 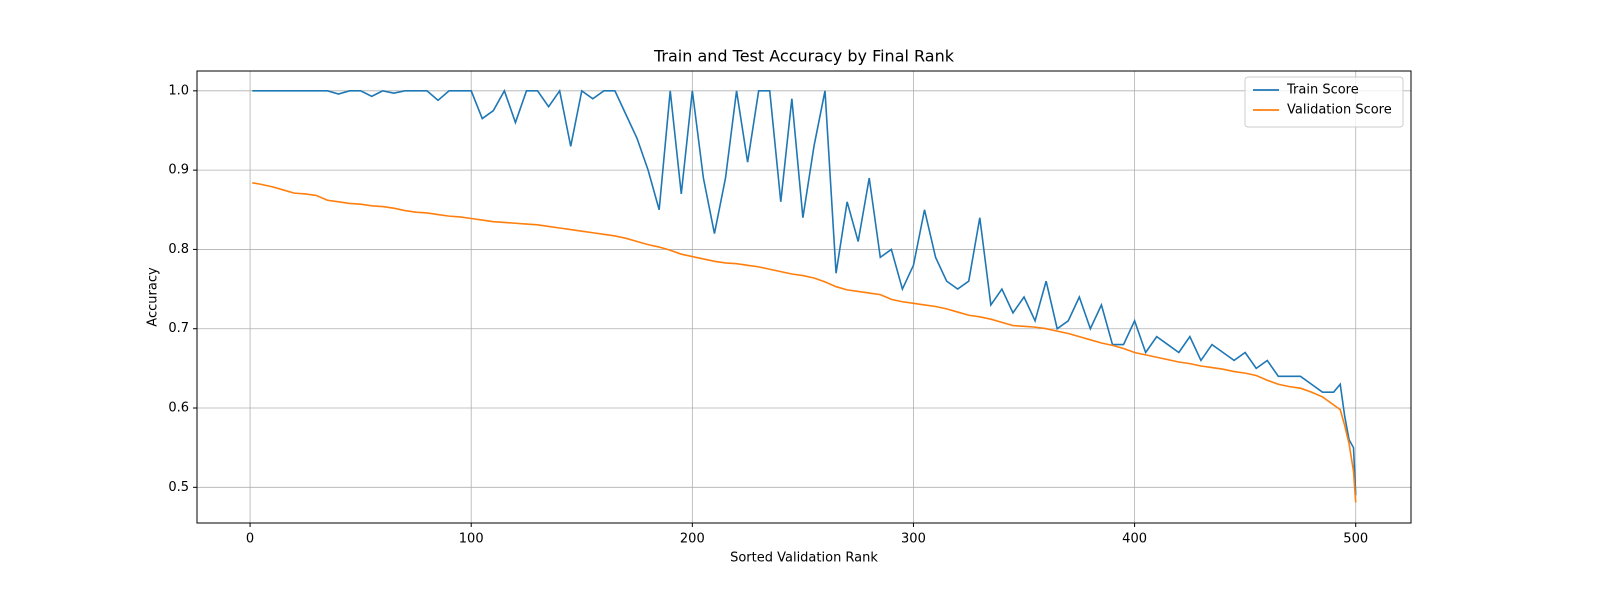 What do you see at coordinates (1339, 110) in the screenshot?
I see `legend-label: Validation Score` at bounding box center [1339, 110].